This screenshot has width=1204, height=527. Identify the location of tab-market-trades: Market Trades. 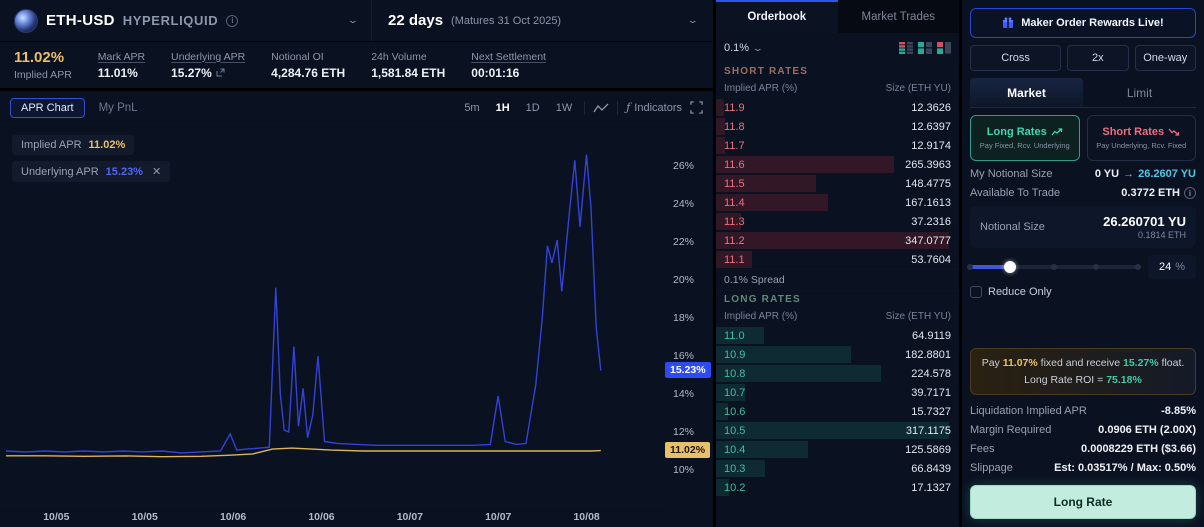
(898, 16).